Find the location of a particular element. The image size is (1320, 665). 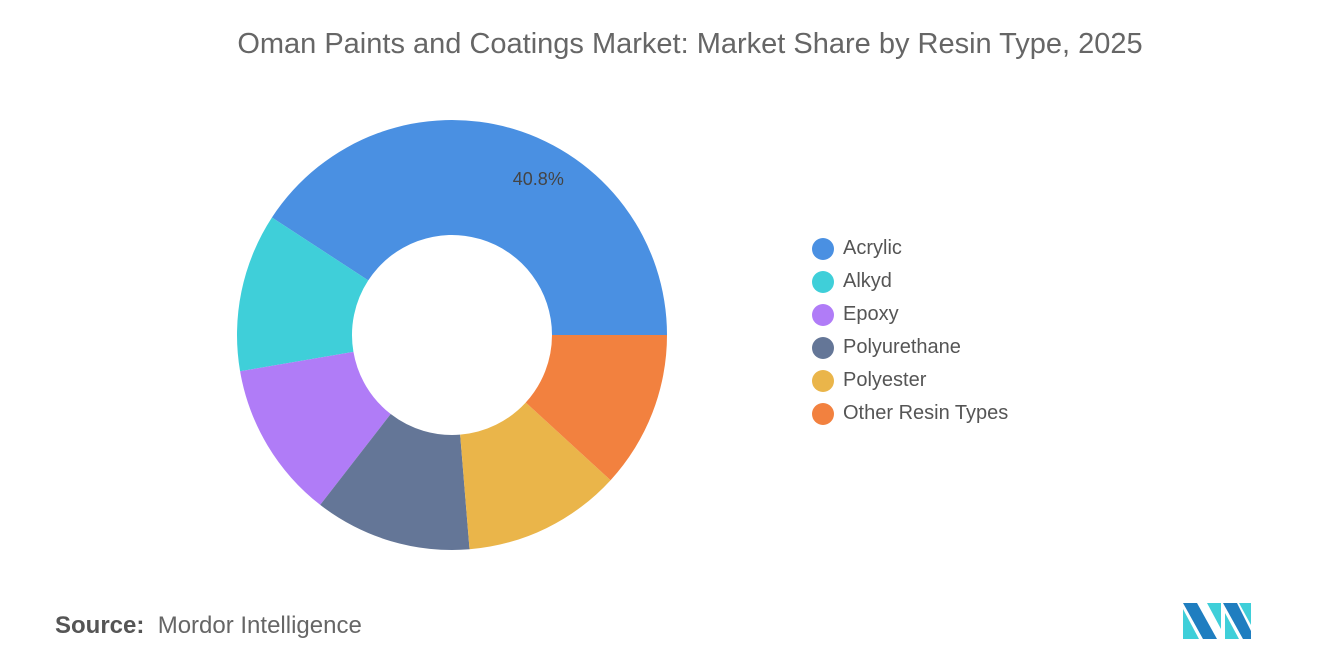

slice-polyurethane is located at coordinates (395, 482).